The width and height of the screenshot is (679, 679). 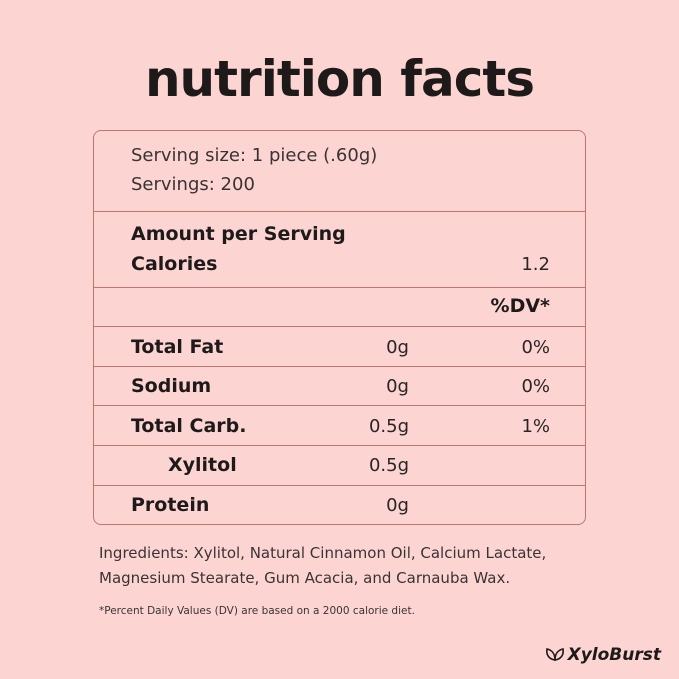 What do you see at coordinates (554, 654) in the screenshot?
I see `brand-icon` at bounding box center [554, 654].